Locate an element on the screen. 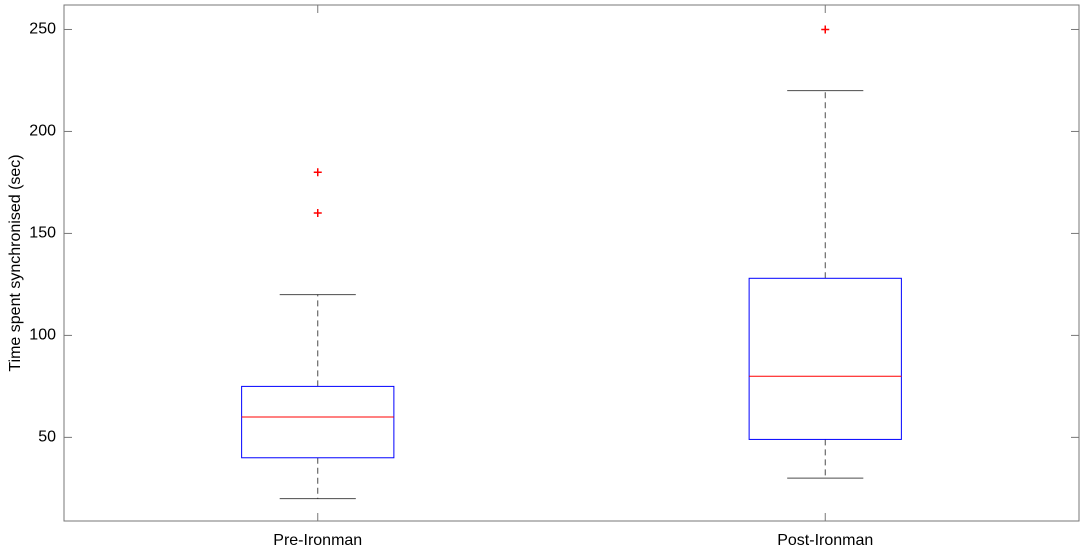  y-axis-label: Time spent synchronised (sec) is located at coordinates (15, 262).